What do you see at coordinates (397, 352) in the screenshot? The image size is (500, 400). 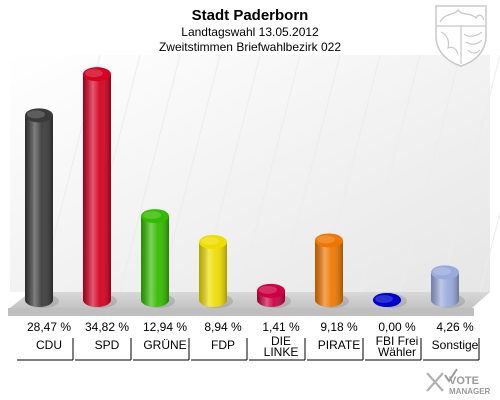 I see `category-label-6-line-1: Wähler` at bounding box center [397, 352].